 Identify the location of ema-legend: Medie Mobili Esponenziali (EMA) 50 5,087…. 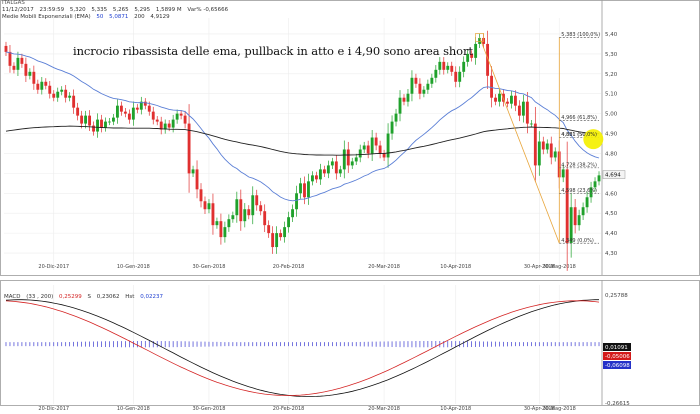
(88, 17).